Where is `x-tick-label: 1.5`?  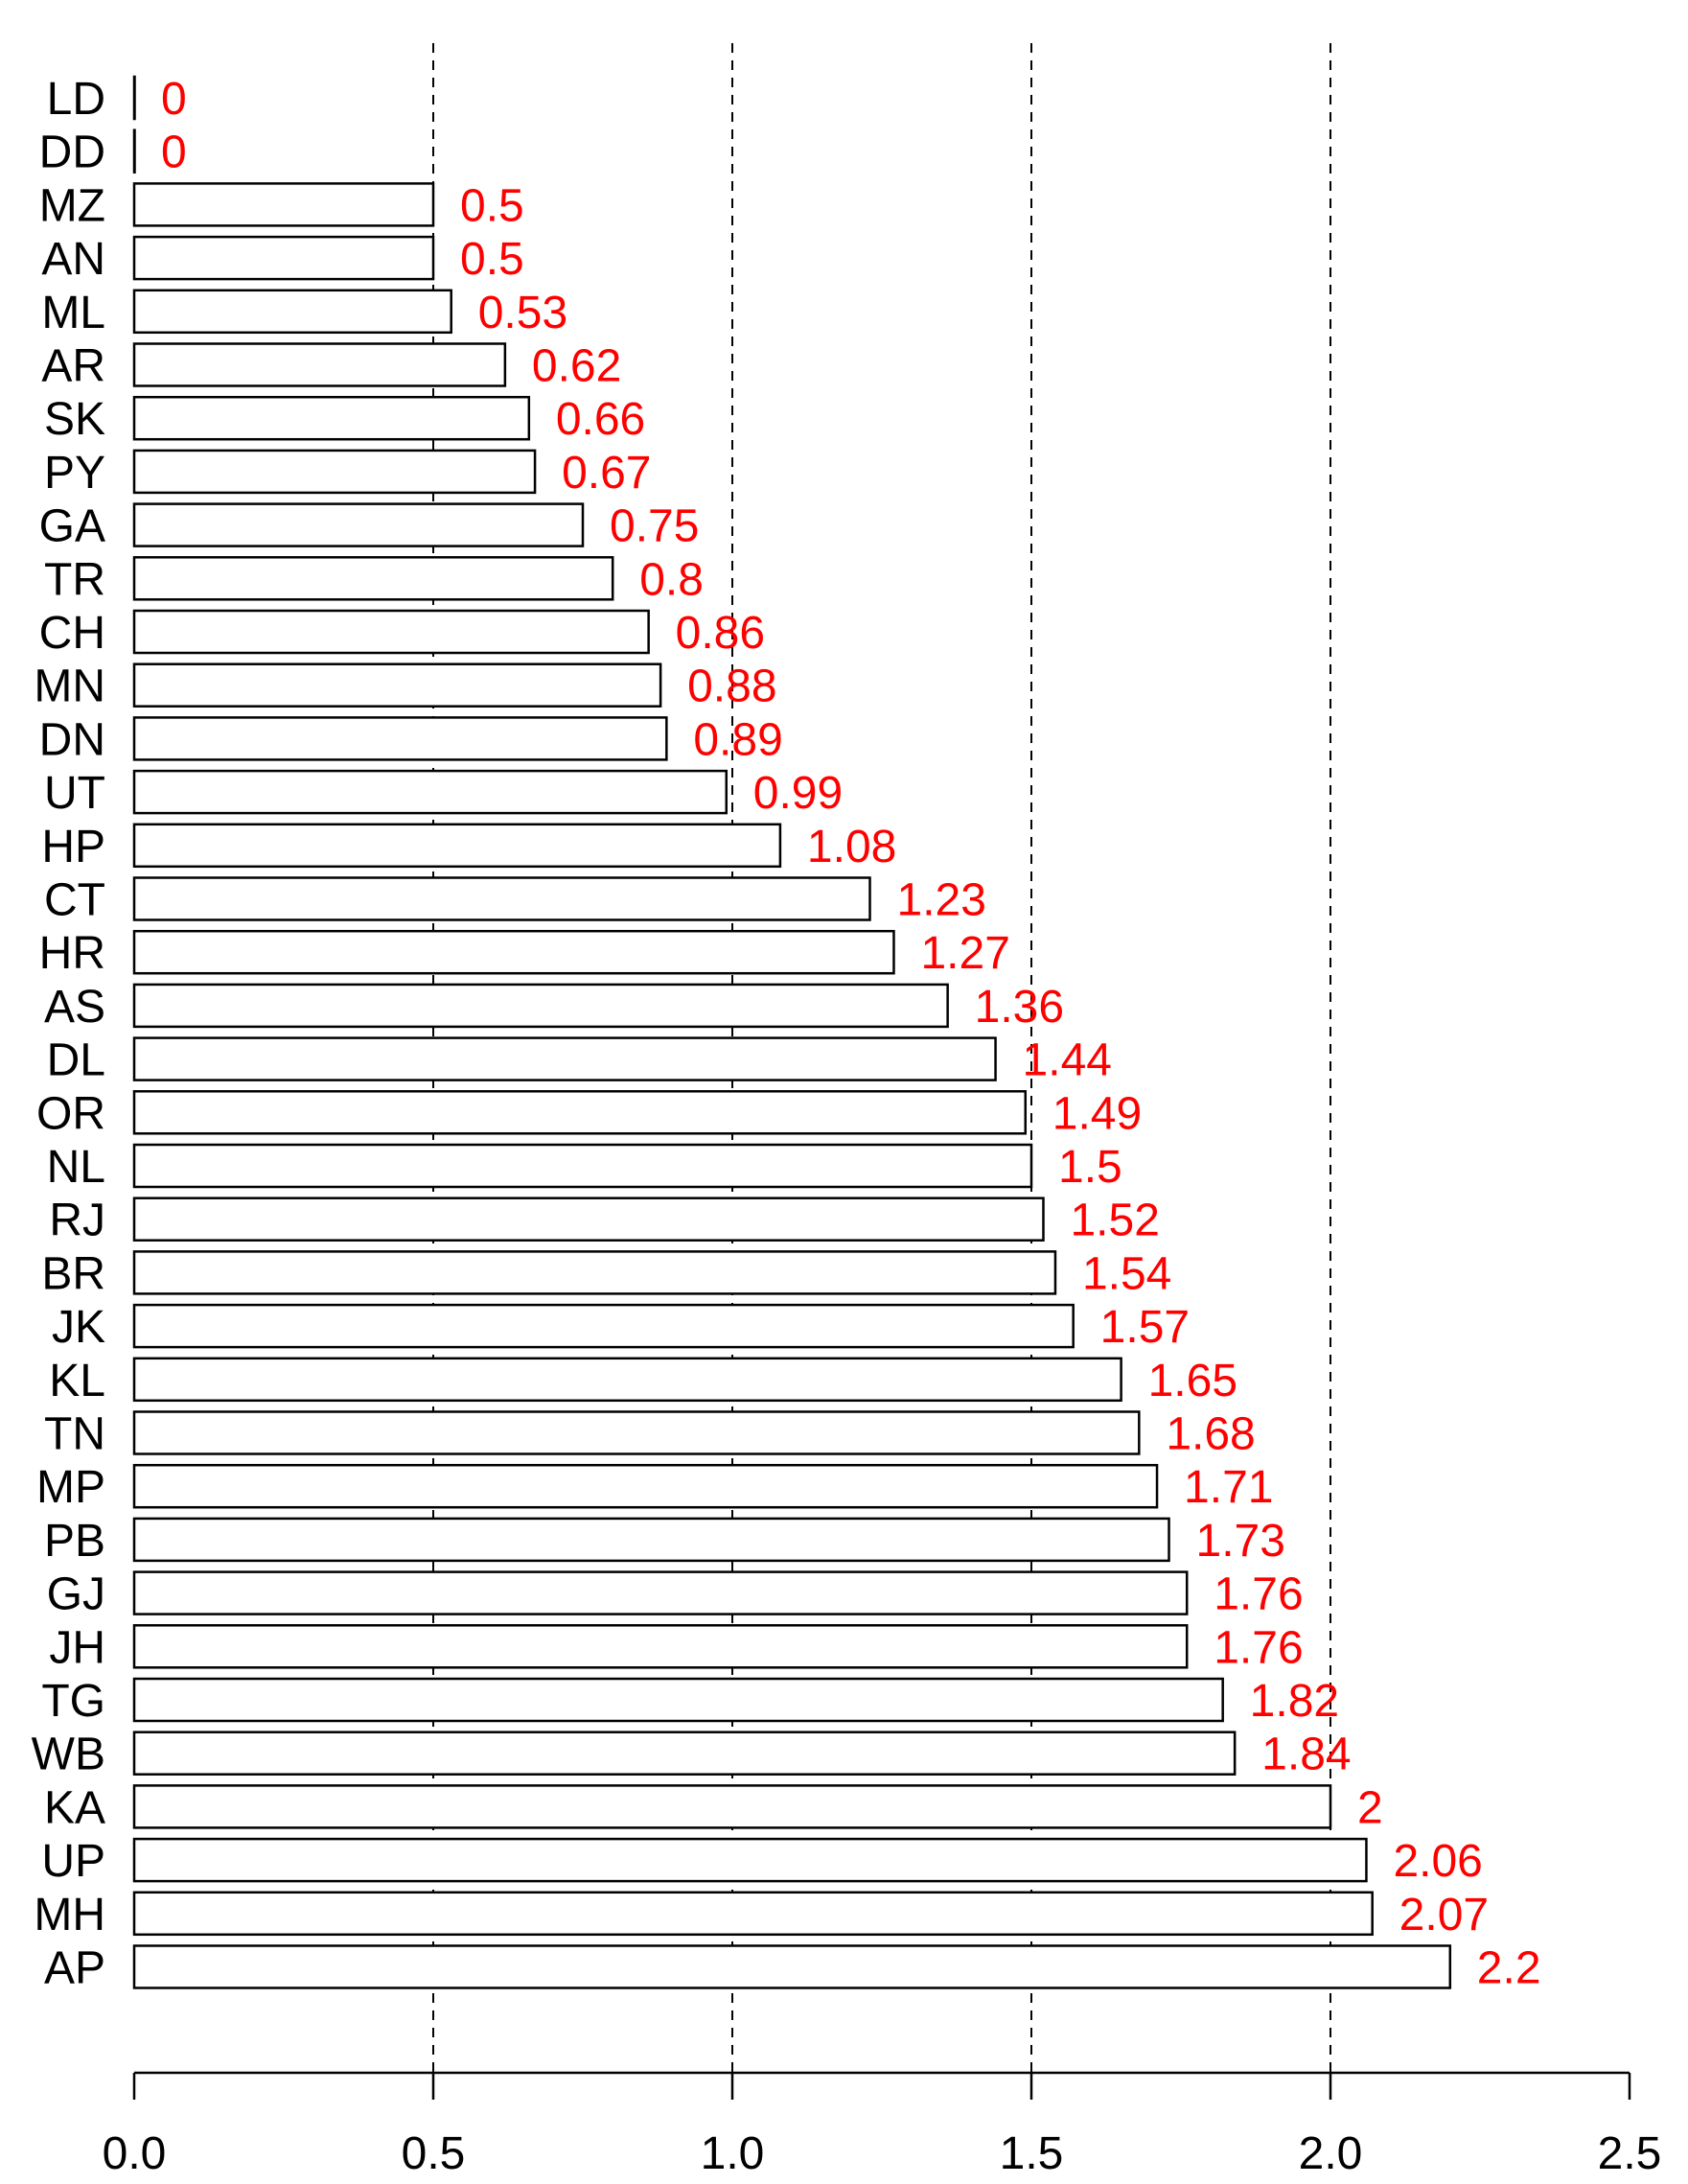 x-tick-label: 1.5 is located at coordinates (1032, 2153).